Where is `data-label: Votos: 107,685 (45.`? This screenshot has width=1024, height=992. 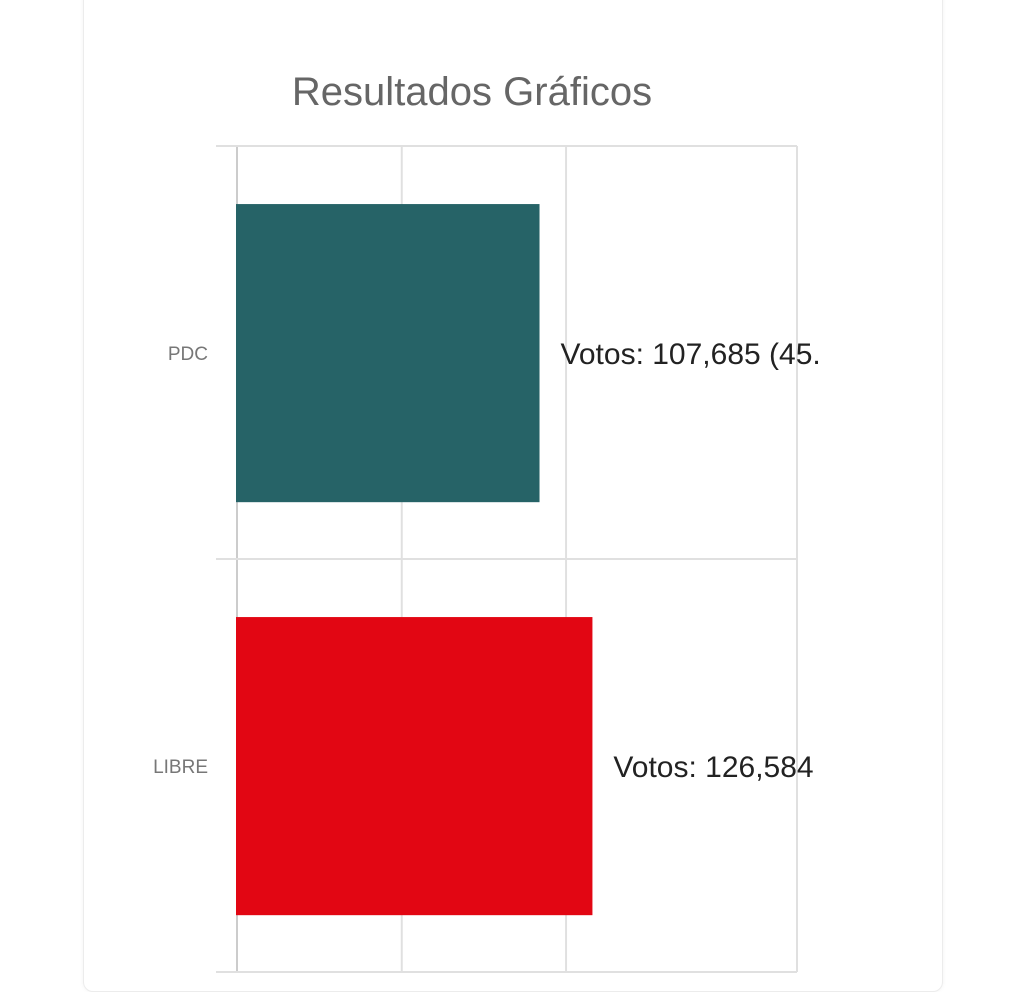
data-label: Votos: 107,685 (45. is located at coordinates (691, 354).